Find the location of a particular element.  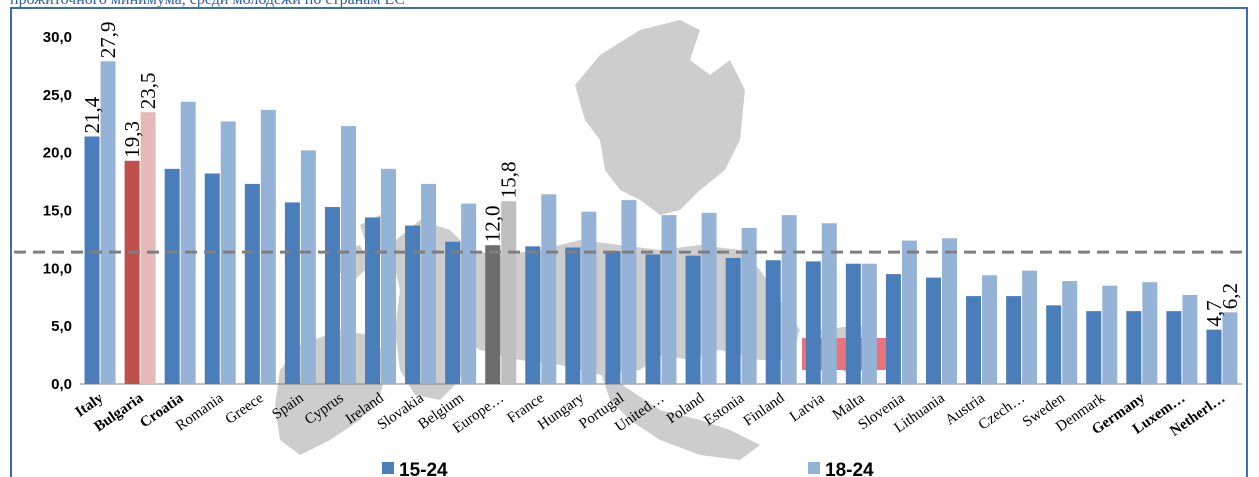

bar-data-label: 4,7 is located at coordinates (1214, 313).